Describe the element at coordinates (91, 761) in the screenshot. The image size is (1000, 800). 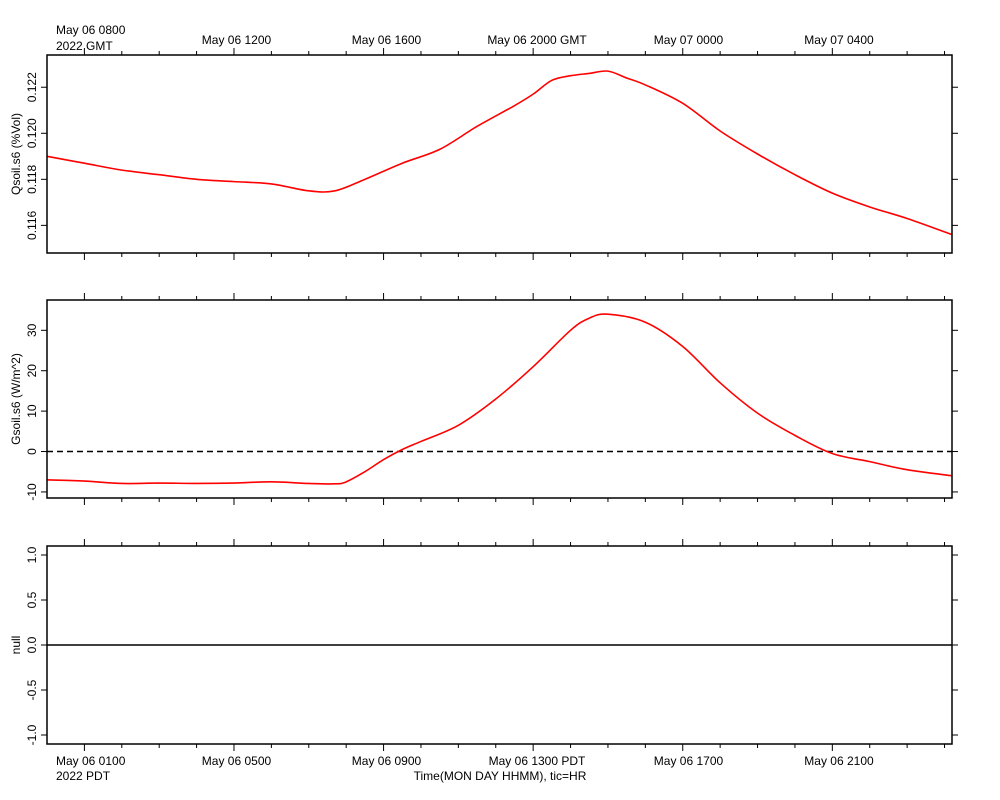
I see `bottom-left-time-label: May 06 0100` at that location.